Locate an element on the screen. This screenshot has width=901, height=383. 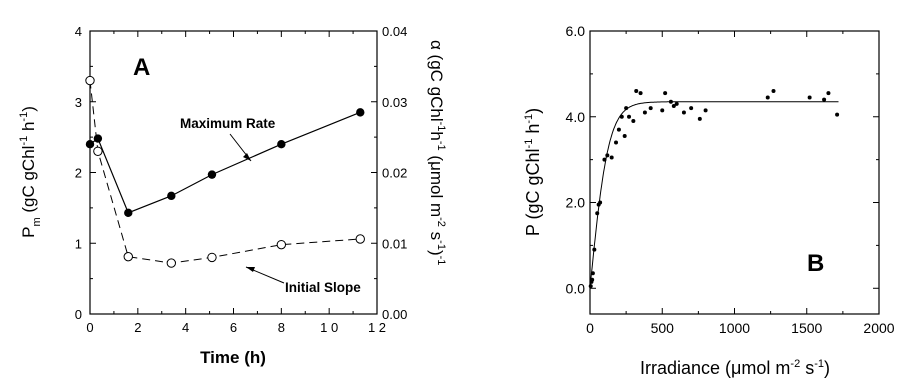
y-tick-label: 1 is located at coordinates (78, 243).